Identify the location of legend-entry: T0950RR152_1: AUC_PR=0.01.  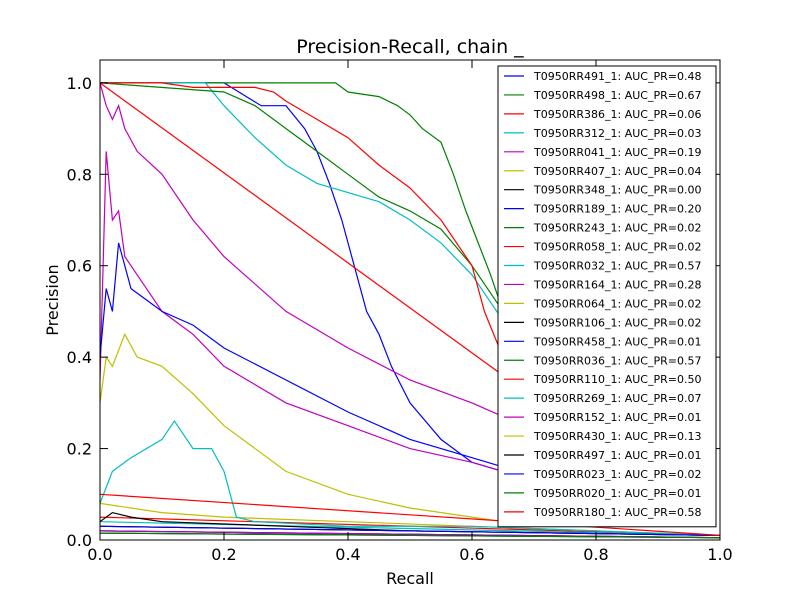
(617, 417).